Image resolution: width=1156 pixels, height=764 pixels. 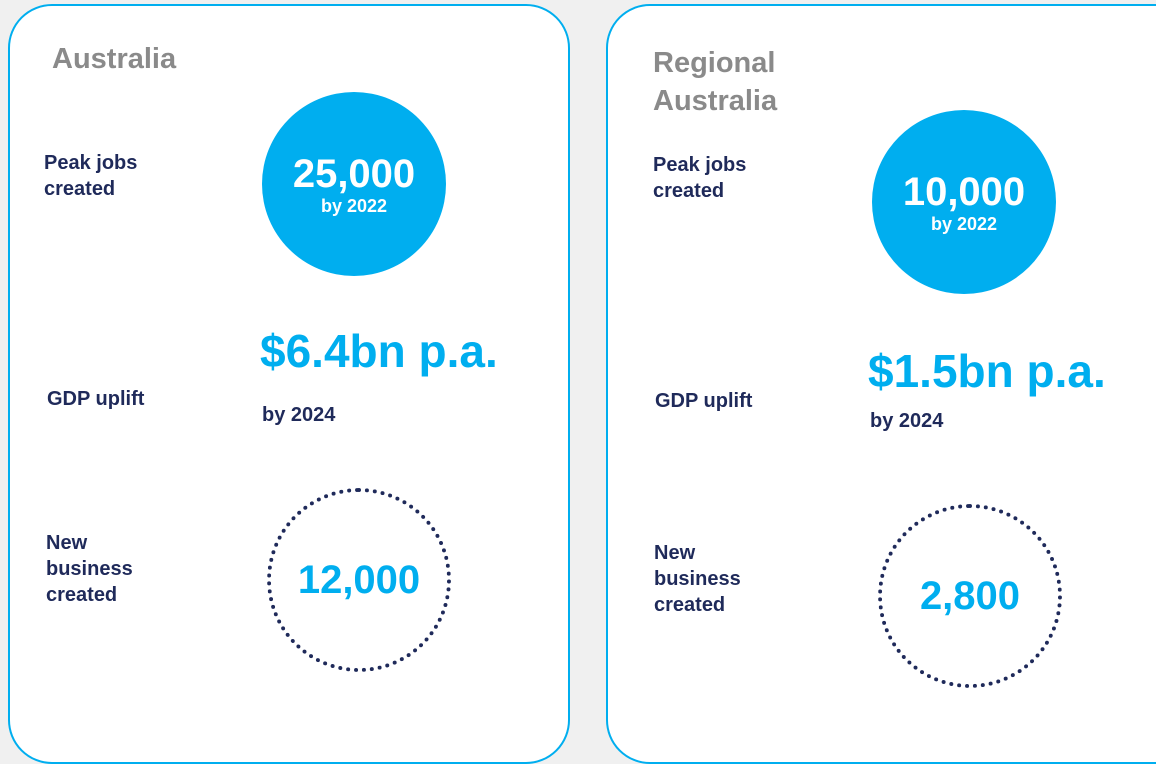 What do you see at coordinates (354, 173) in the screenshot?
I see `metric-value: 25,000` at bounding box center [354, 173].